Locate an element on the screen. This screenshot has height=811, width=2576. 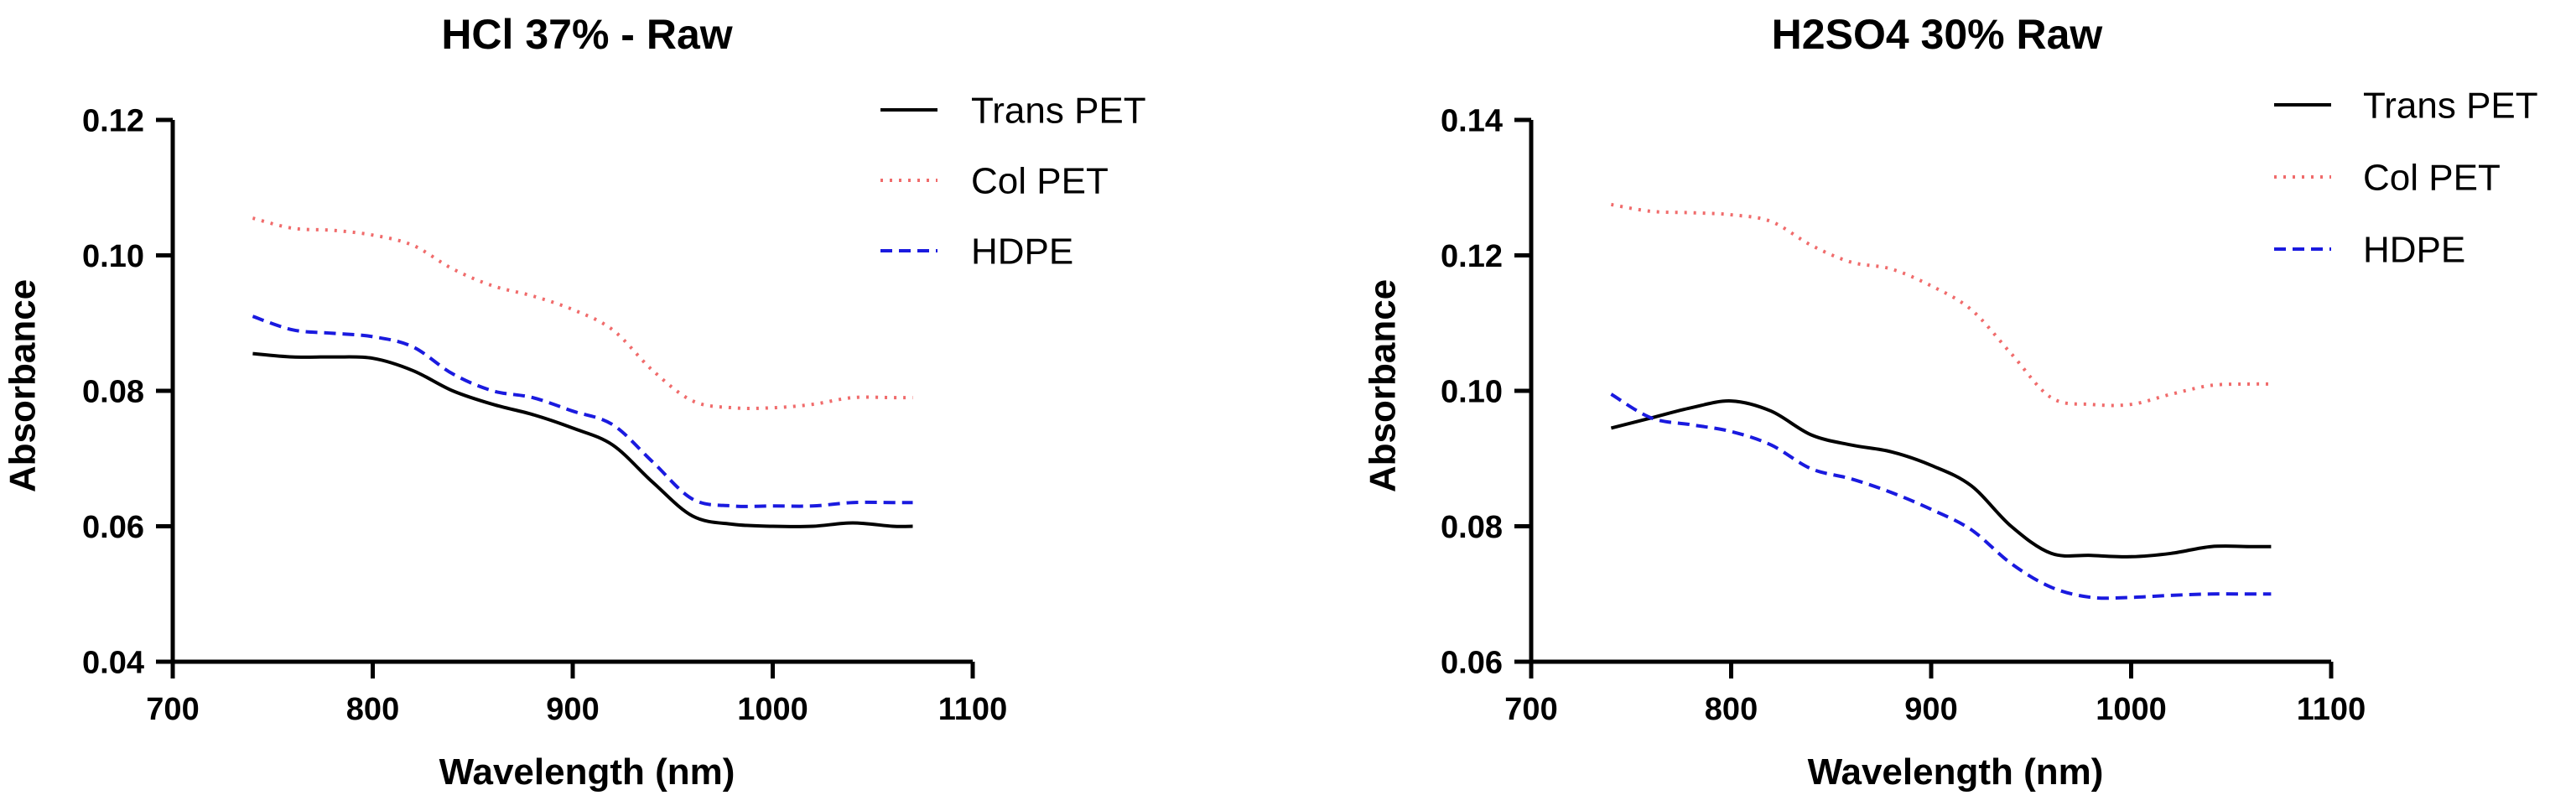
chart-title: H2SO4 30% Raw is located at coordinates (1937, 34).